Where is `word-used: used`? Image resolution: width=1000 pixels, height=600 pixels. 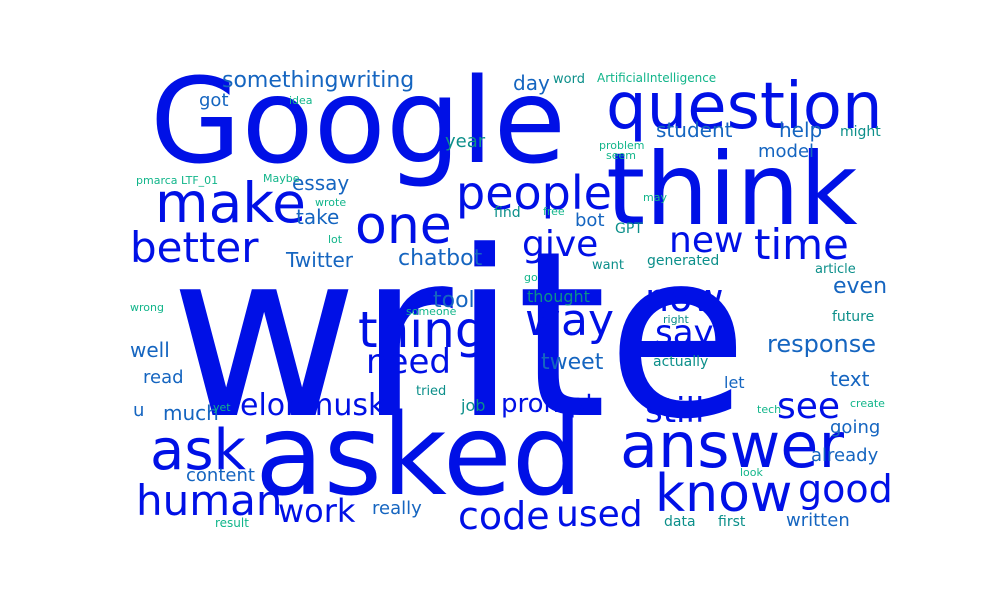 word-used: used is located at coordinates (599, 514).